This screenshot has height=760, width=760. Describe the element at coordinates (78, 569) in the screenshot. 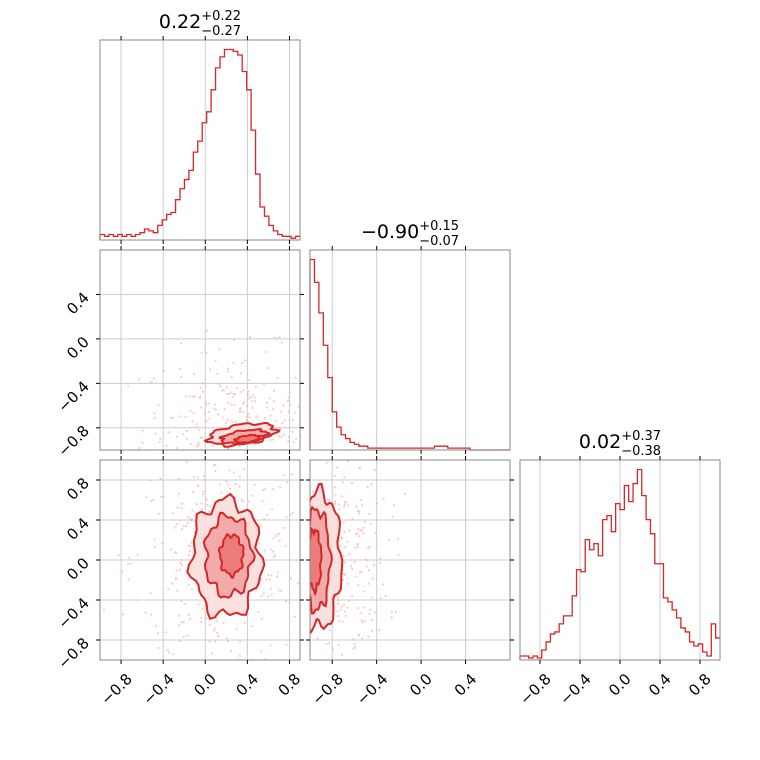

I see `y-tick-label: 0.0` at that location.